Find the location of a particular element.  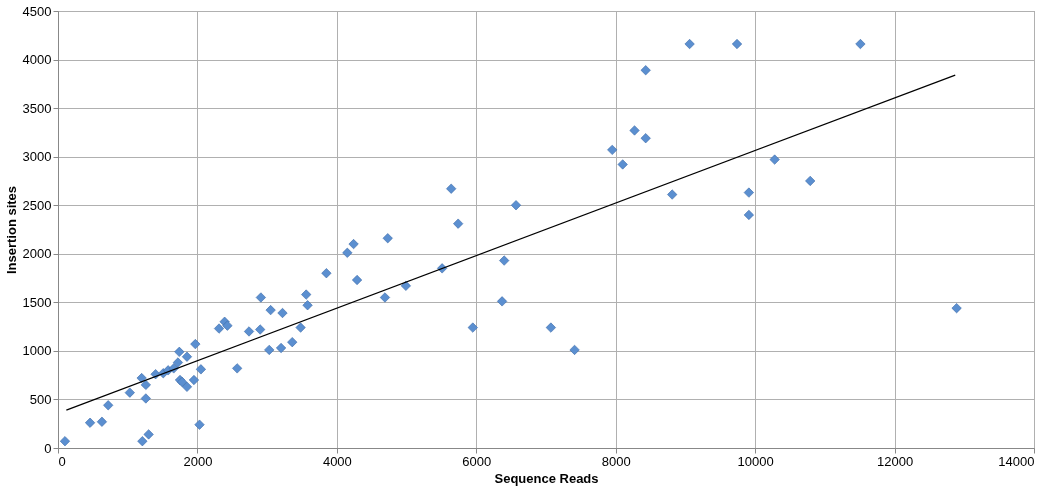

x-tick-label: 14000 is located at coordinates (1016, 461).